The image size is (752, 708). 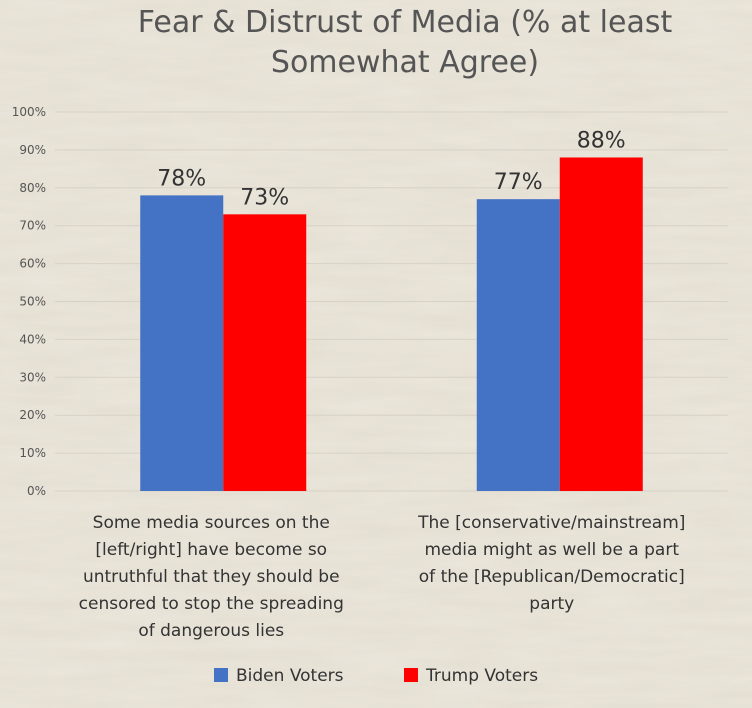 I want to click on chart-title-line: Somewhat Agree), so click(x=405, y=62).